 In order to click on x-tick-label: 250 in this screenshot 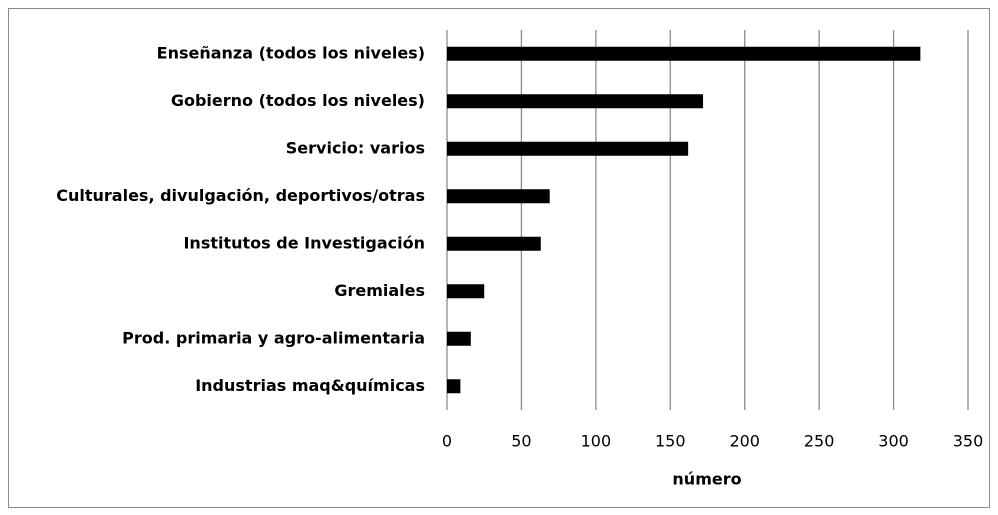, I will do `click(819, 441)`.